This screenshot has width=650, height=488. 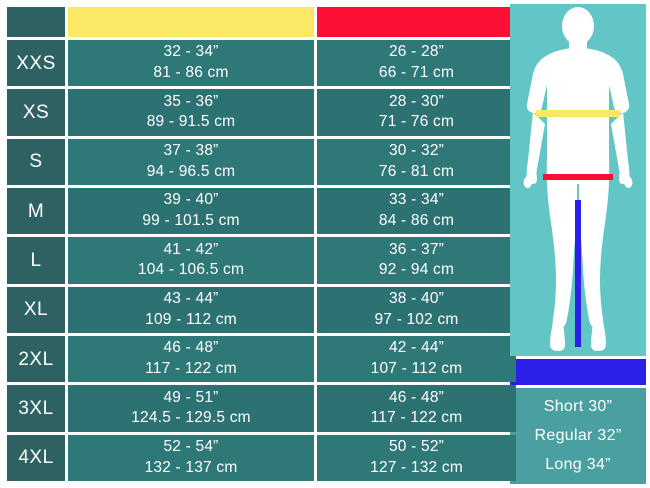 What do you see at coordinates (578, 406) in the screenshot?
I see `inseam-option: Short 30”` at bounding box center [578, 406].